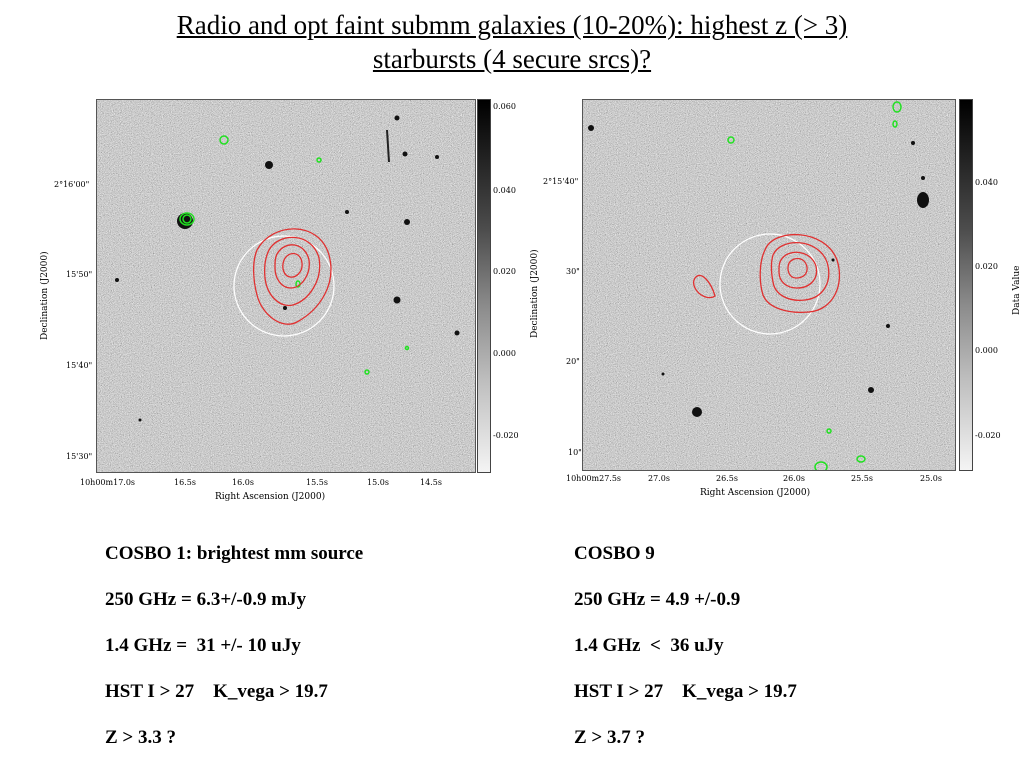 This screenshot has width=1024, height=768. Describe the element at coordinates (649, 645) in the screenshot. I see `right-flux-14: 1.4 GHz < 36 uJy` at that location.